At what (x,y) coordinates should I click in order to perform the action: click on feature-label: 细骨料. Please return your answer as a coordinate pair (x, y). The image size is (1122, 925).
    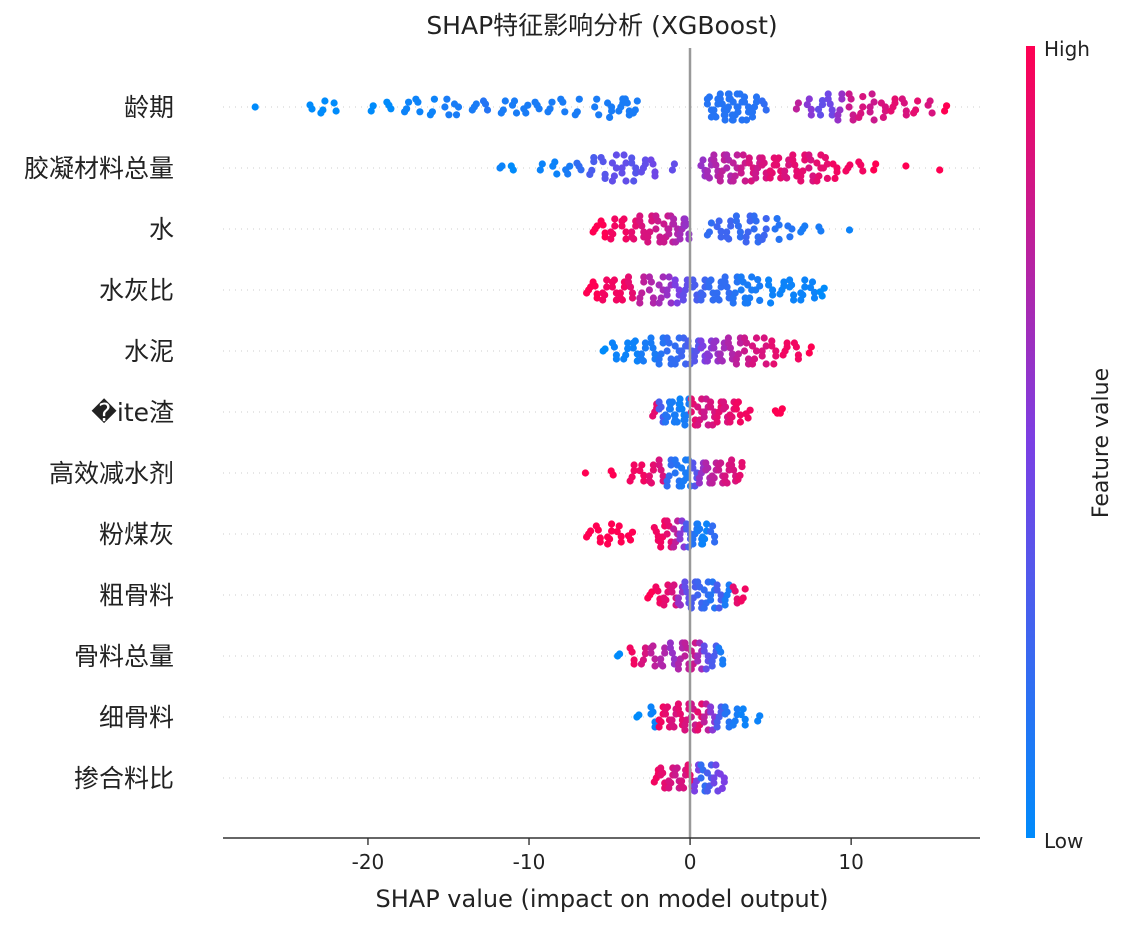
    Looking at the image, I should click on (136, 717).